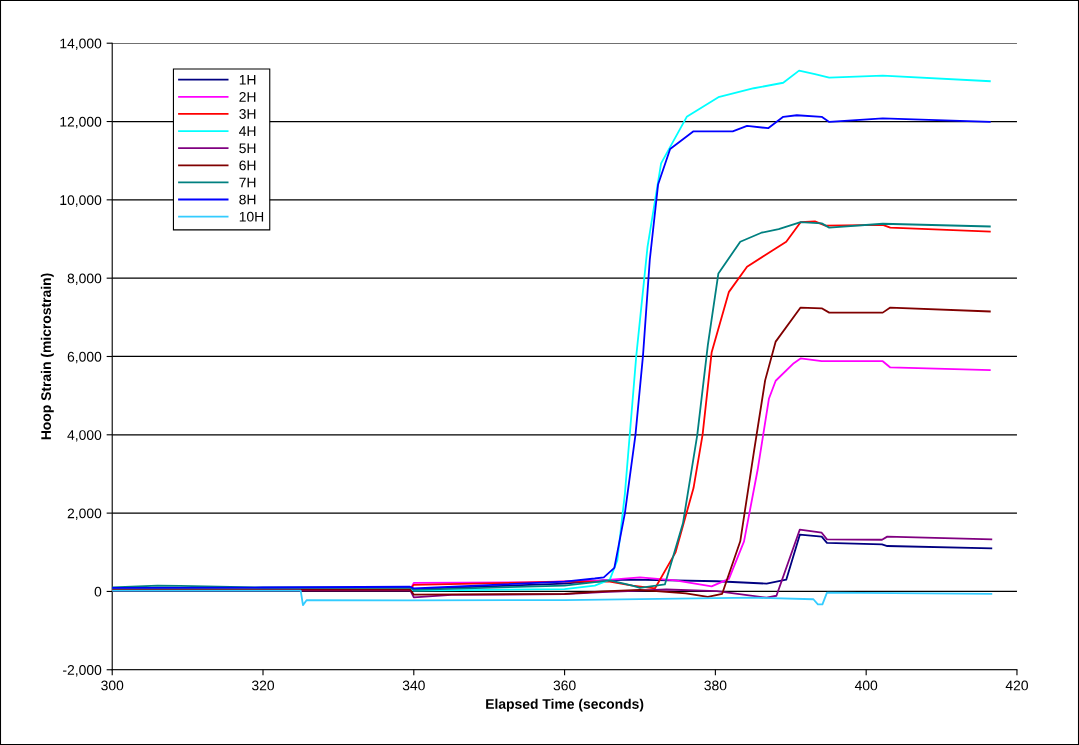 The width and height of the screenshot is (1079, 745). Describe the element at coordinates (552, 598) in the screenshot. I see `line-series` at that location.